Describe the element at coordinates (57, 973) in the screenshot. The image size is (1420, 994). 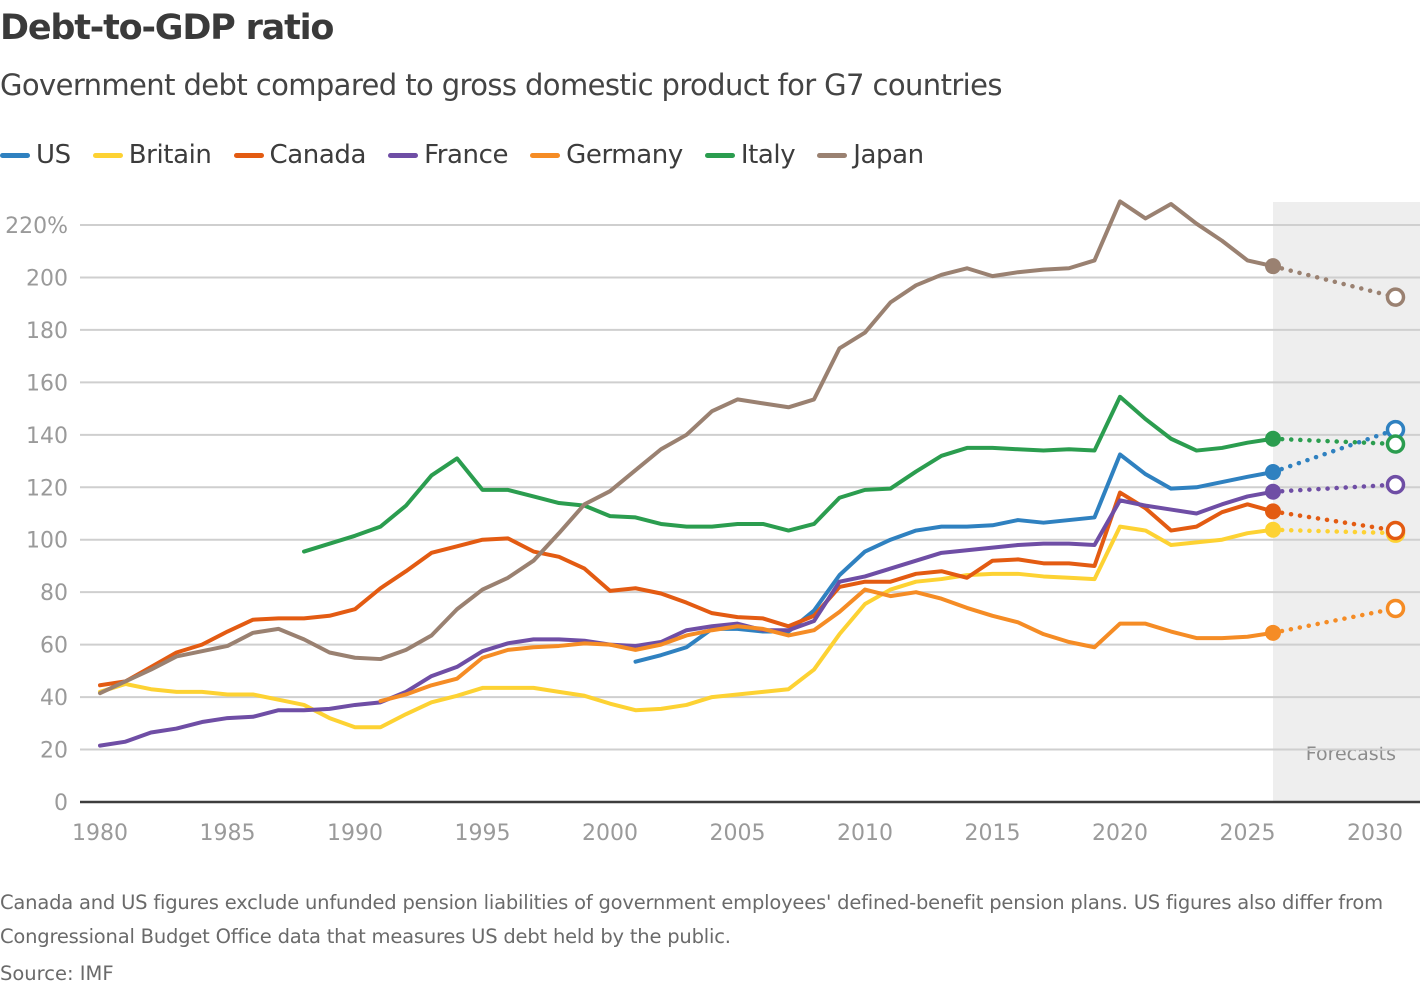
I see `source-note: Source: IMF` at that location.